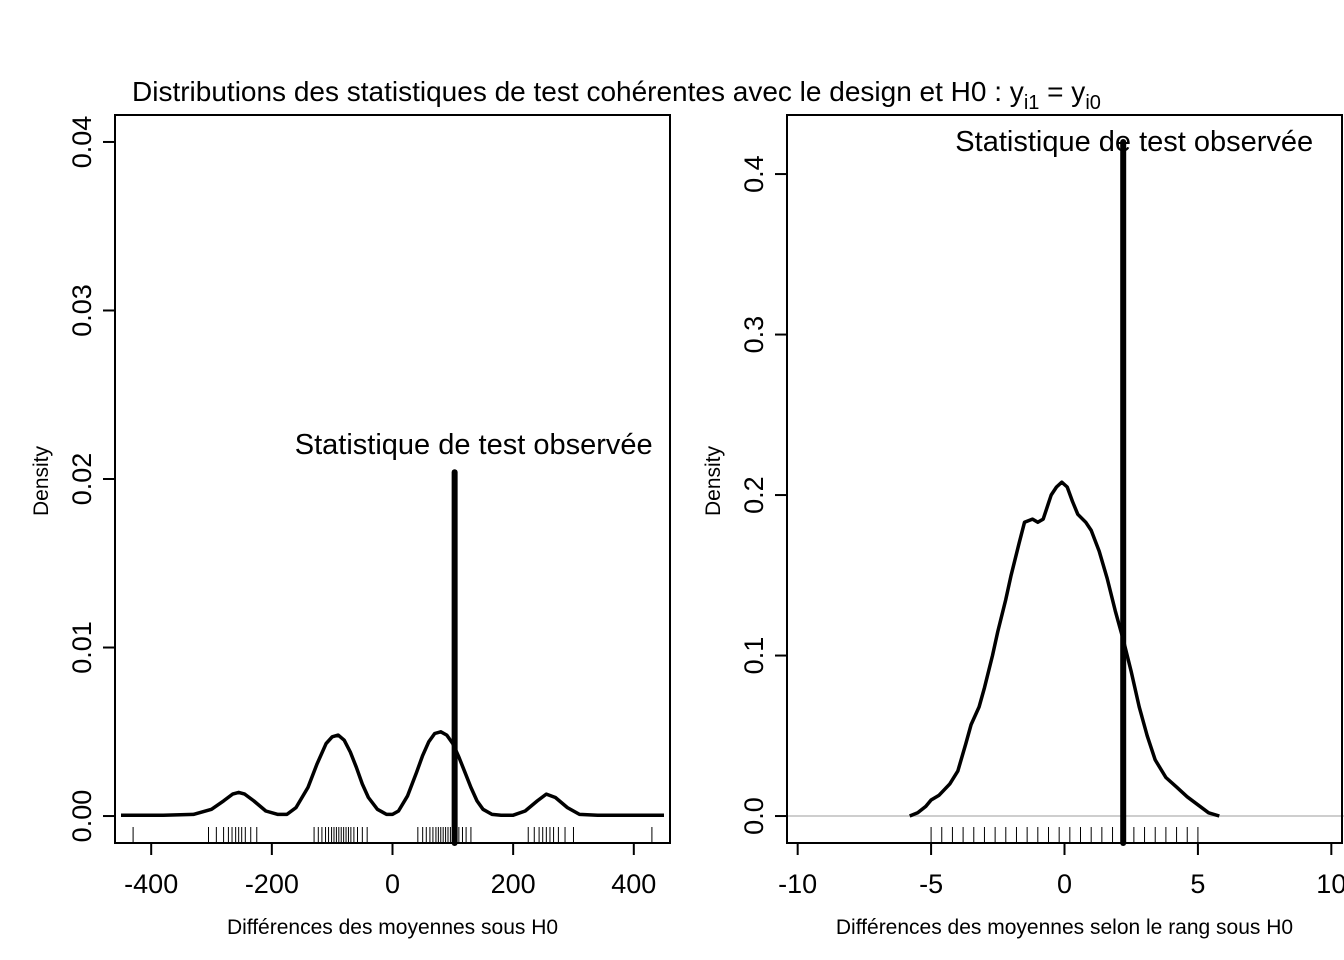  I want to click on y-tick-label: 0.4, so click(754, 174).